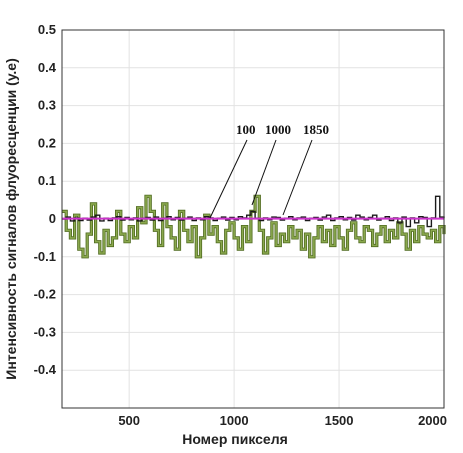 Image resolution: width=463 pixels, height=453 pixels. Describe the element at coordinates (246, 129) in the screenshot. I see `annotation-100: 100` at that location.